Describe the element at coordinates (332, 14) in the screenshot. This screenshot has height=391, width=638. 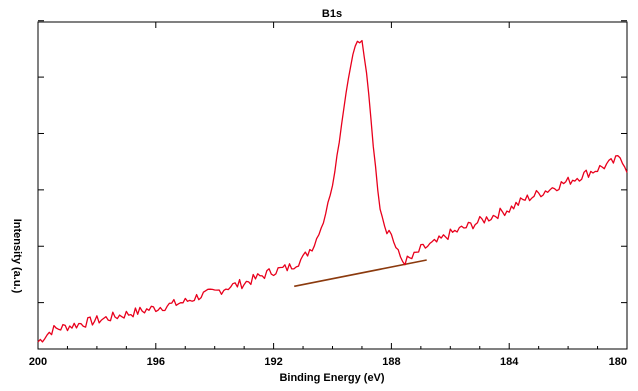
I see `chart-title: B1s` at that location.